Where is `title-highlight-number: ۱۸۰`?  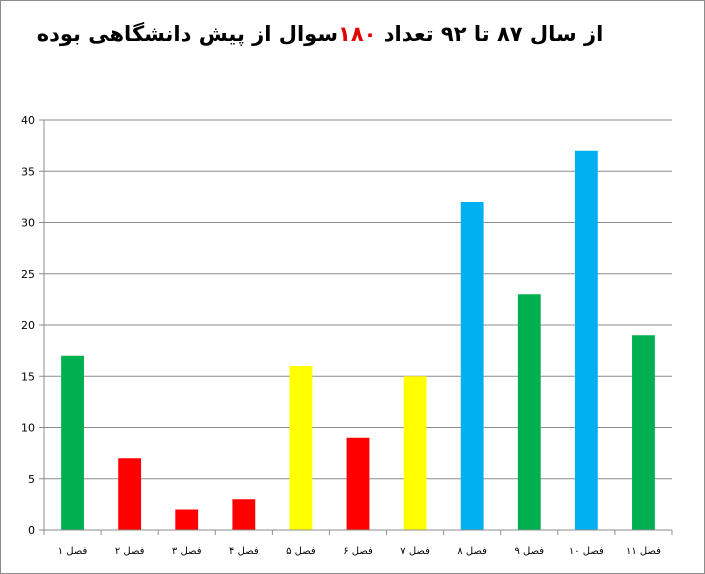 title-highlight-number: ۱۸۰ is located at coordinates (357, 34).